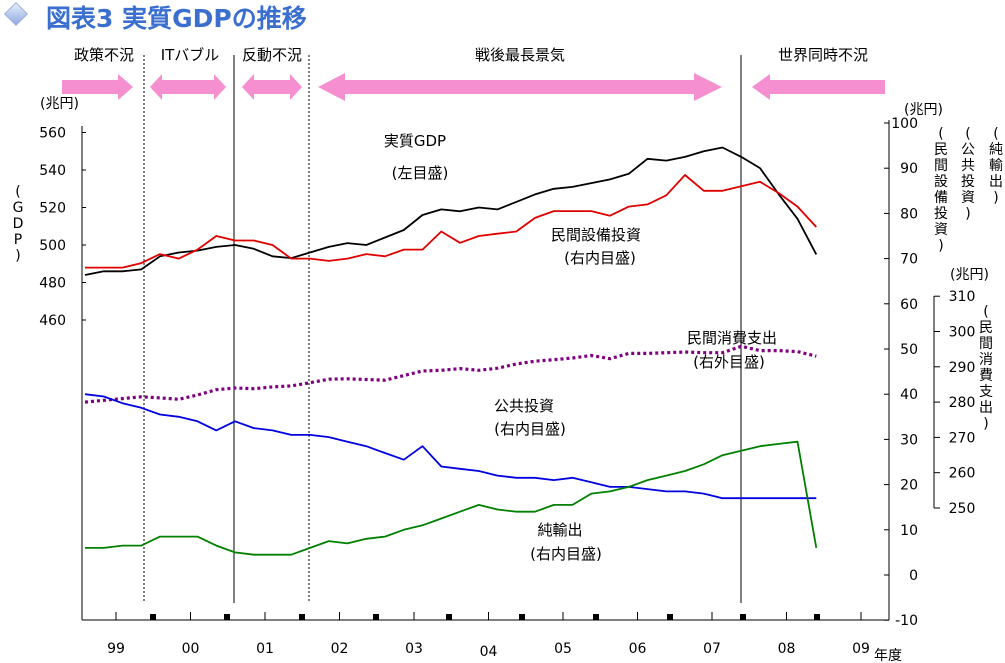  Describe the element at coordinates (909, 305) in the screenshot. I see `right-tick-label: 60` at that location.